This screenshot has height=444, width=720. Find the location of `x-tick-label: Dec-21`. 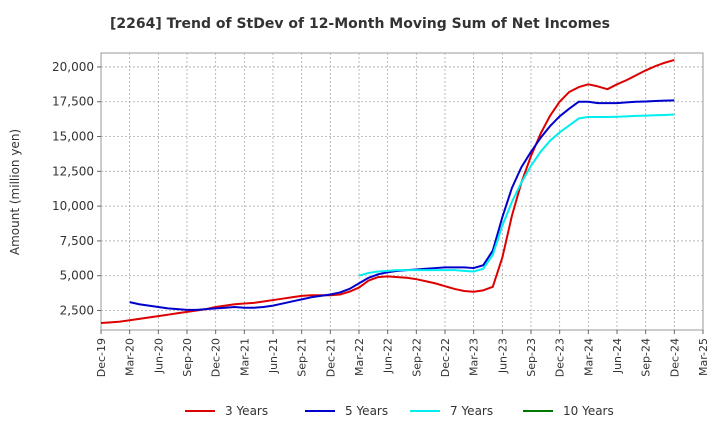

x-tick-label: Dec-21 is located at coordinates (330, 357).